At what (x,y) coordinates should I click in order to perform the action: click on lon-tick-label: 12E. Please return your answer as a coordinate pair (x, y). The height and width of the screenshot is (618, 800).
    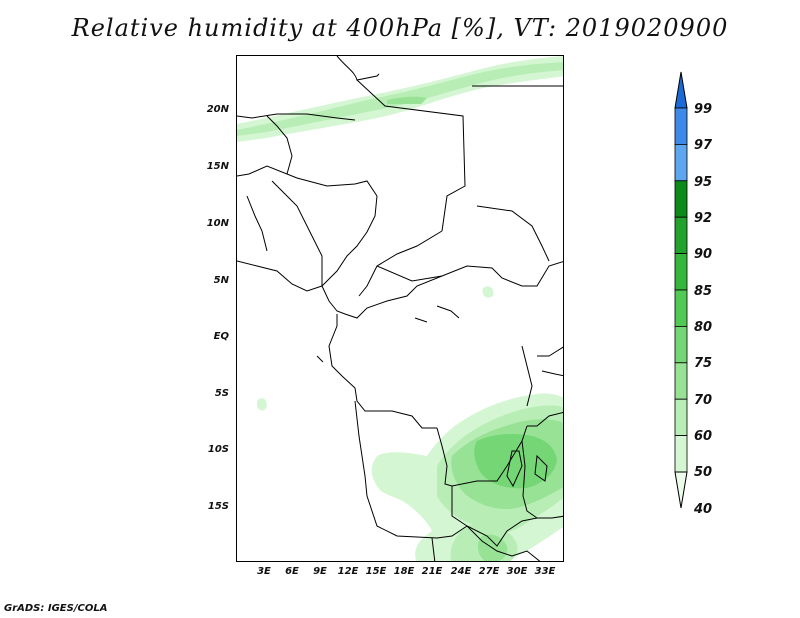
    Looking at the image, I should click on (348, 571).